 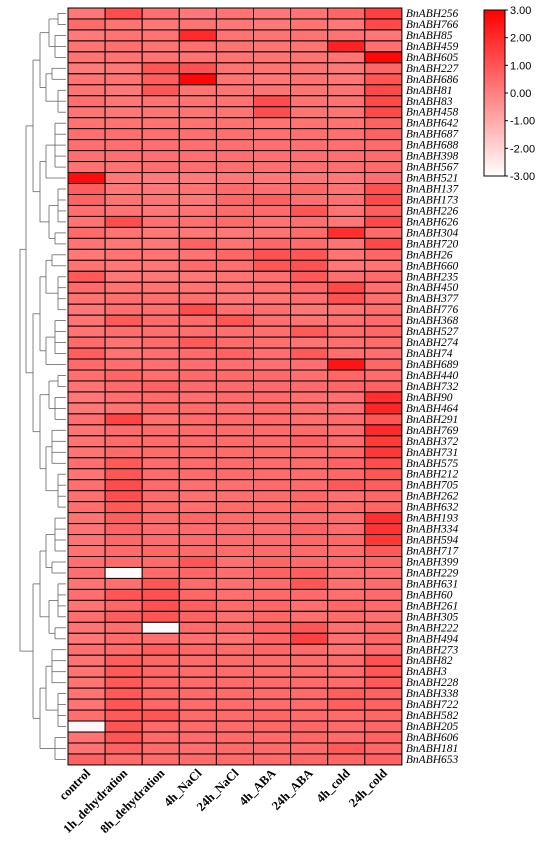 I want to click on heatmap-cell-BnABH262-8h_dehydration, so click(x=160, y=496).